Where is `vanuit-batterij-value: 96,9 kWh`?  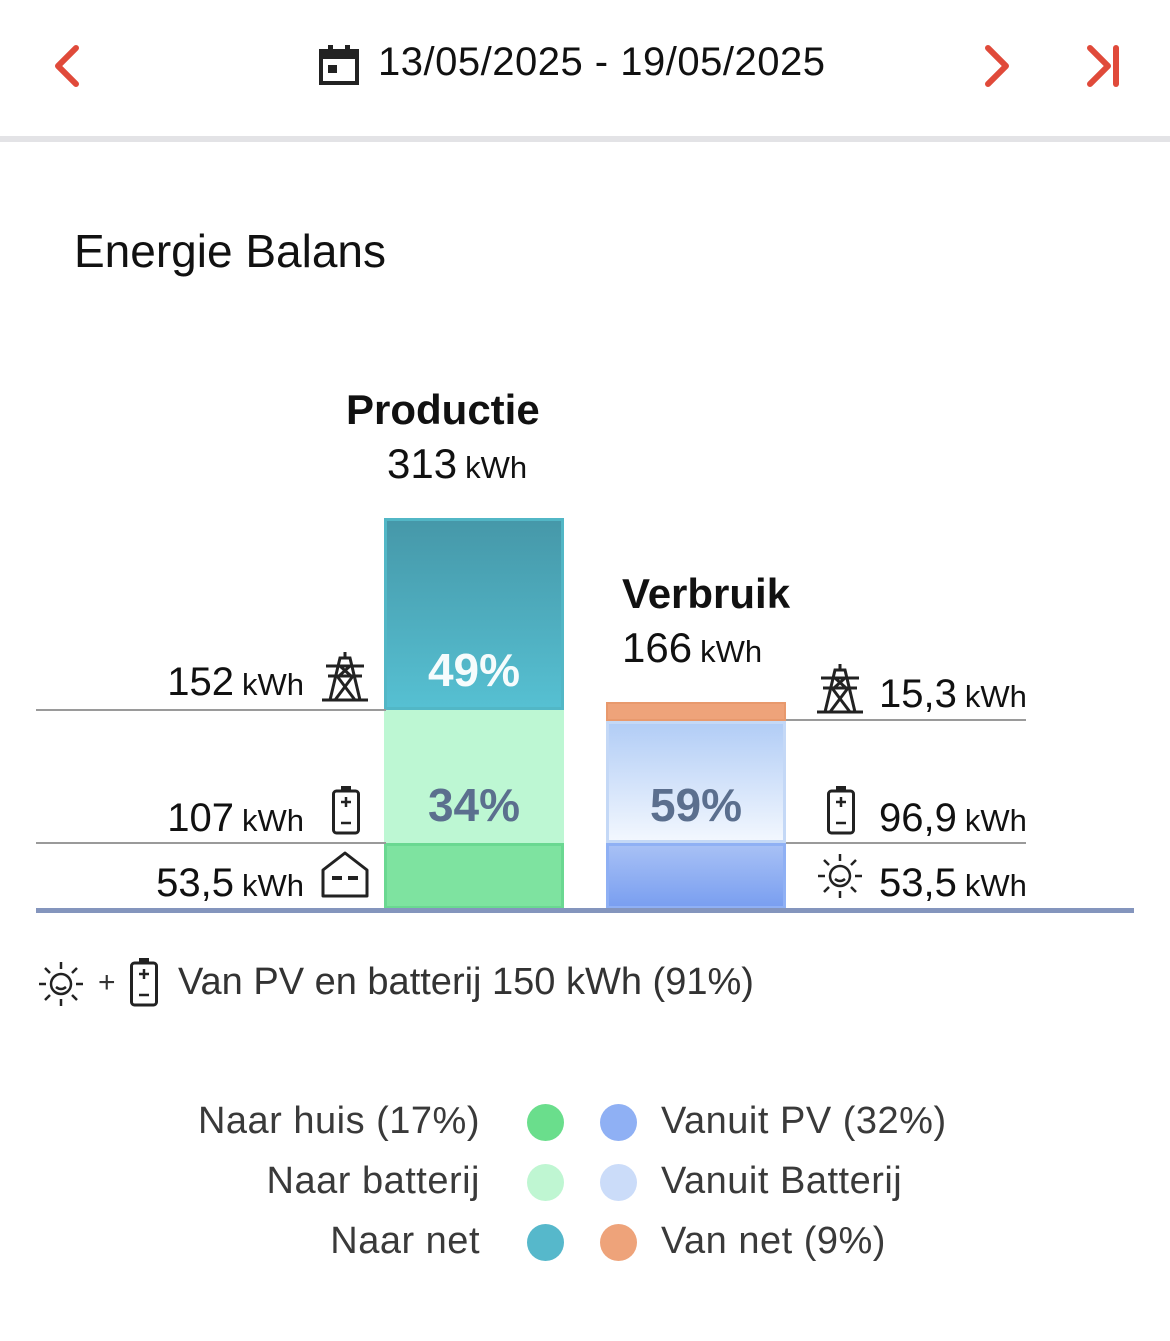 vanuit-batterij-value: 96,9 kWh is located at coordinates (953, 818).